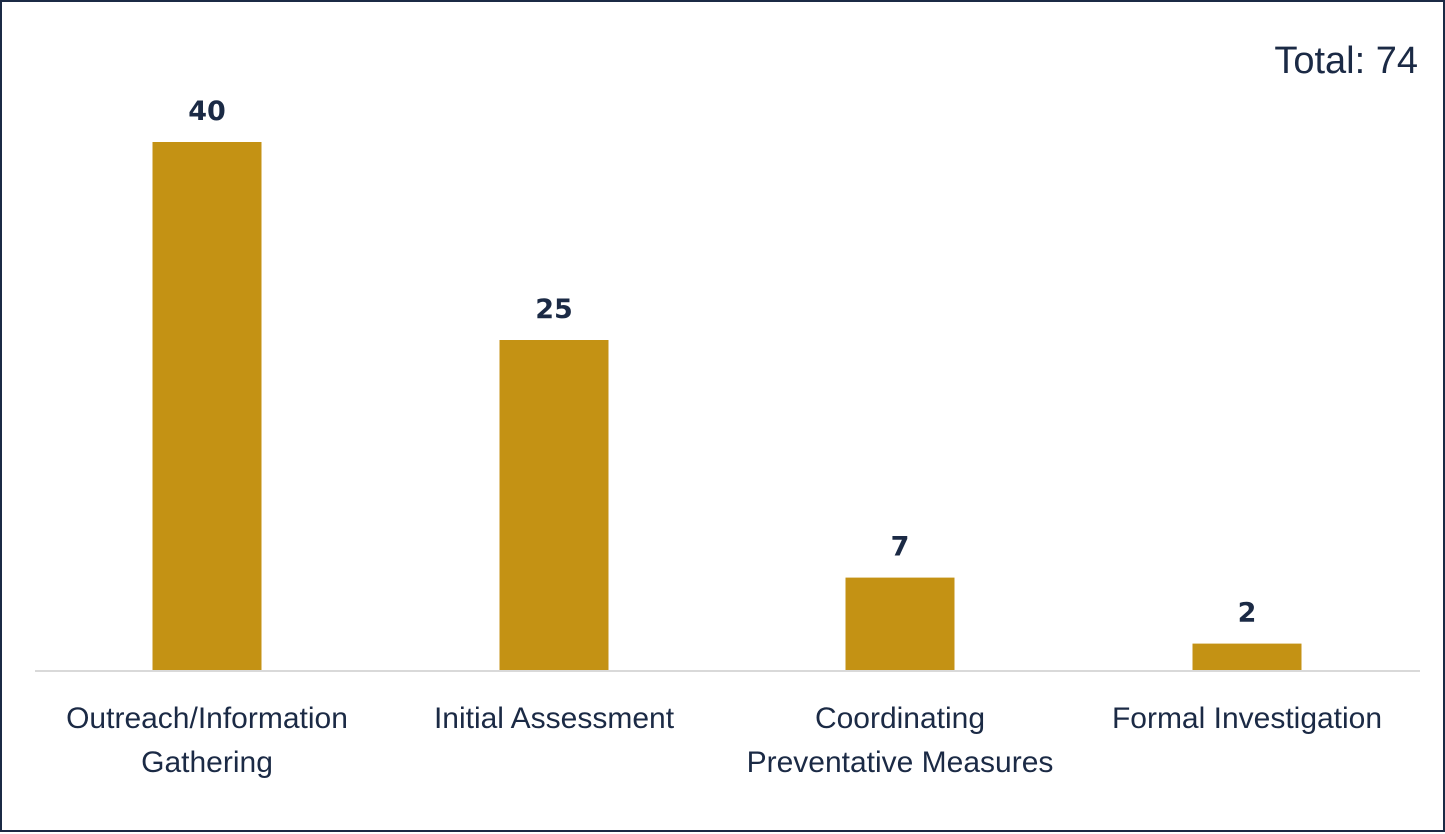 Image resolution: width=1445 pixels, height=834 pixels. I want to click on category-label-2: Coordinating Preventative Measures, so click(900, 740).